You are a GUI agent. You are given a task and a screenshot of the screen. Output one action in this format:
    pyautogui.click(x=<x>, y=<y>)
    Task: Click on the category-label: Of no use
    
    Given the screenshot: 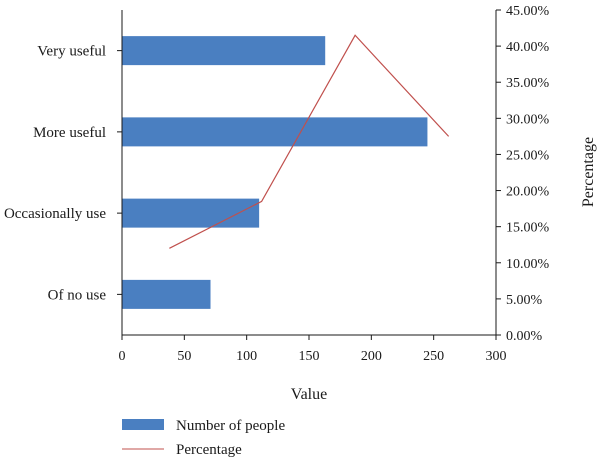 What is the action you would take?
    pyautogui.click(x=77, y=295)
    